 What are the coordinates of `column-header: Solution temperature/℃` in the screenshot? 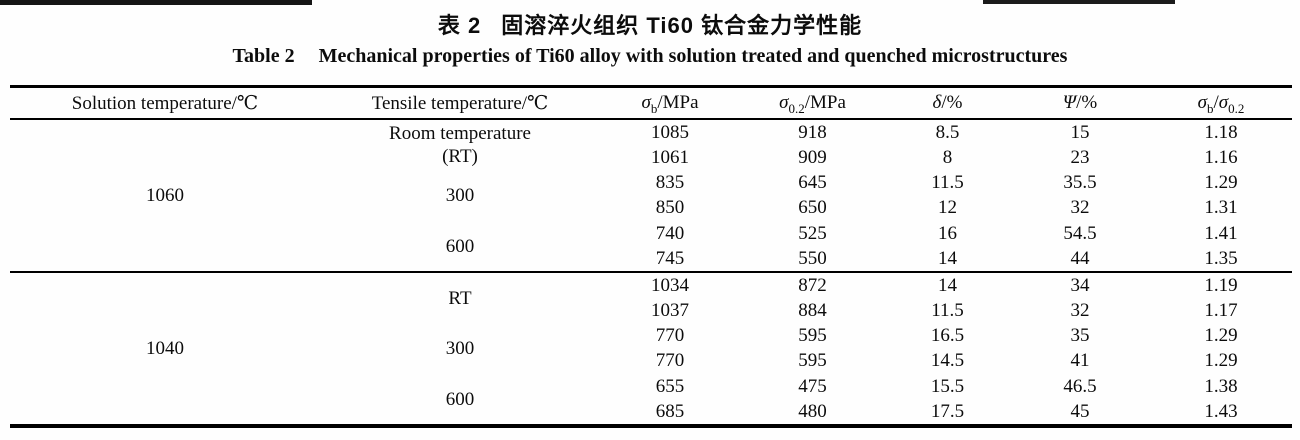 It's located at (165, 103).